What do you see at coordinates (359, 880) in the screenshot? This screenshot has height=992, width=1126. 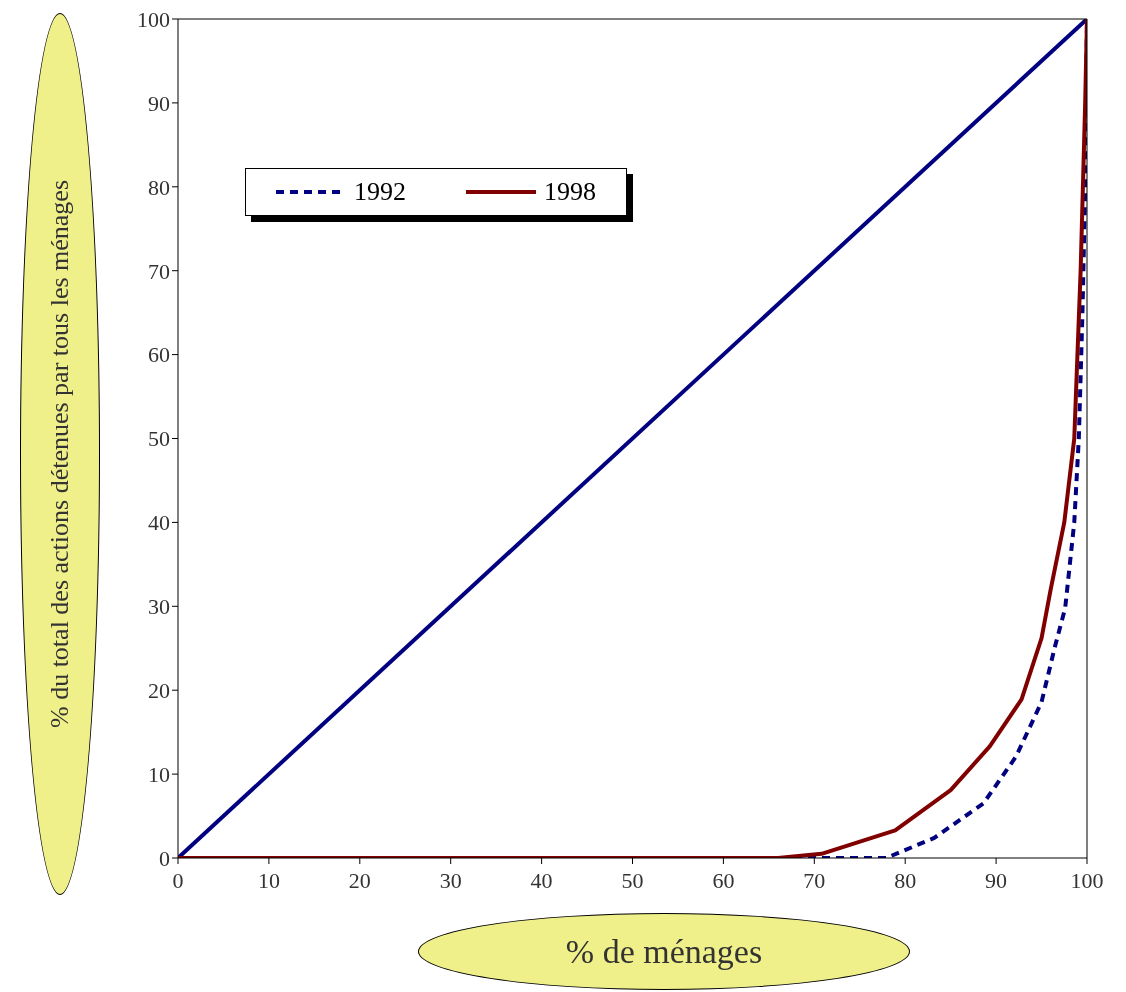 I see `x-tick-label: 20` at bounding box center [359, 880].